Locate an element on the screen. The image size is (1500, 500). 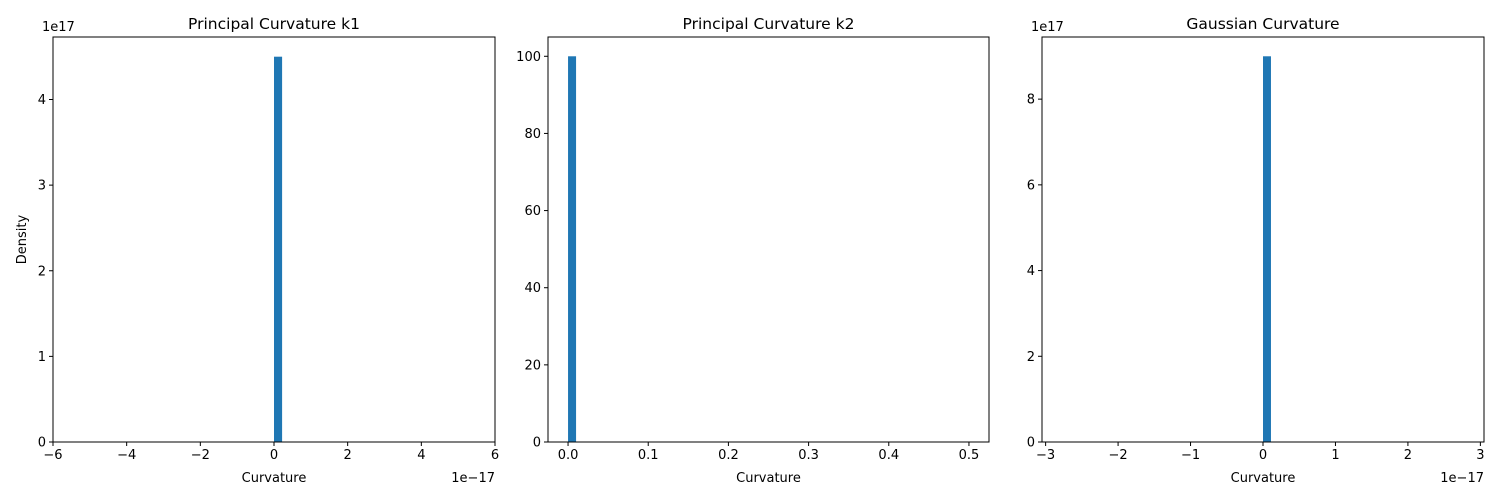
y-tick-label: 1 is located at coordinates (42, 357).